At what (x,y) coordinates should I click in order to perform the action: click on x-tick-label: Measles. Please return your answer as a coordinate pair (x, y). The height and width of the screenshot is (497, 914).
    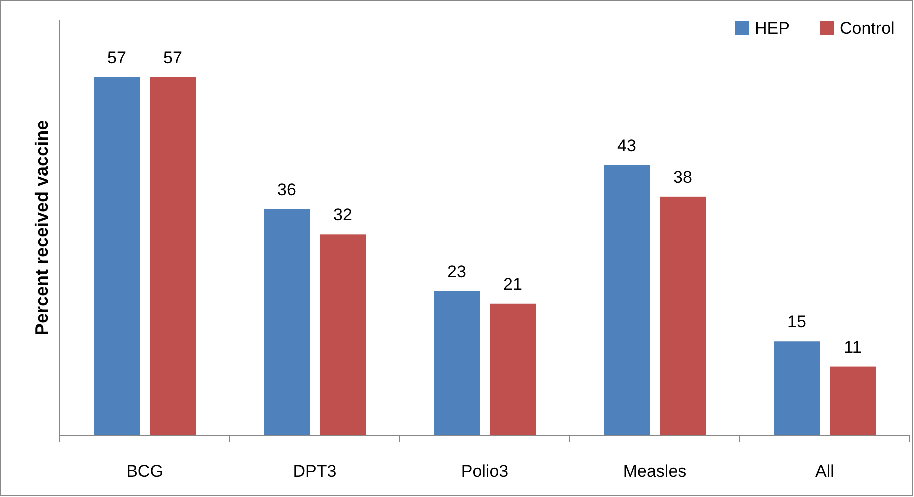
    Looking at the image, I should click on (655, 471).